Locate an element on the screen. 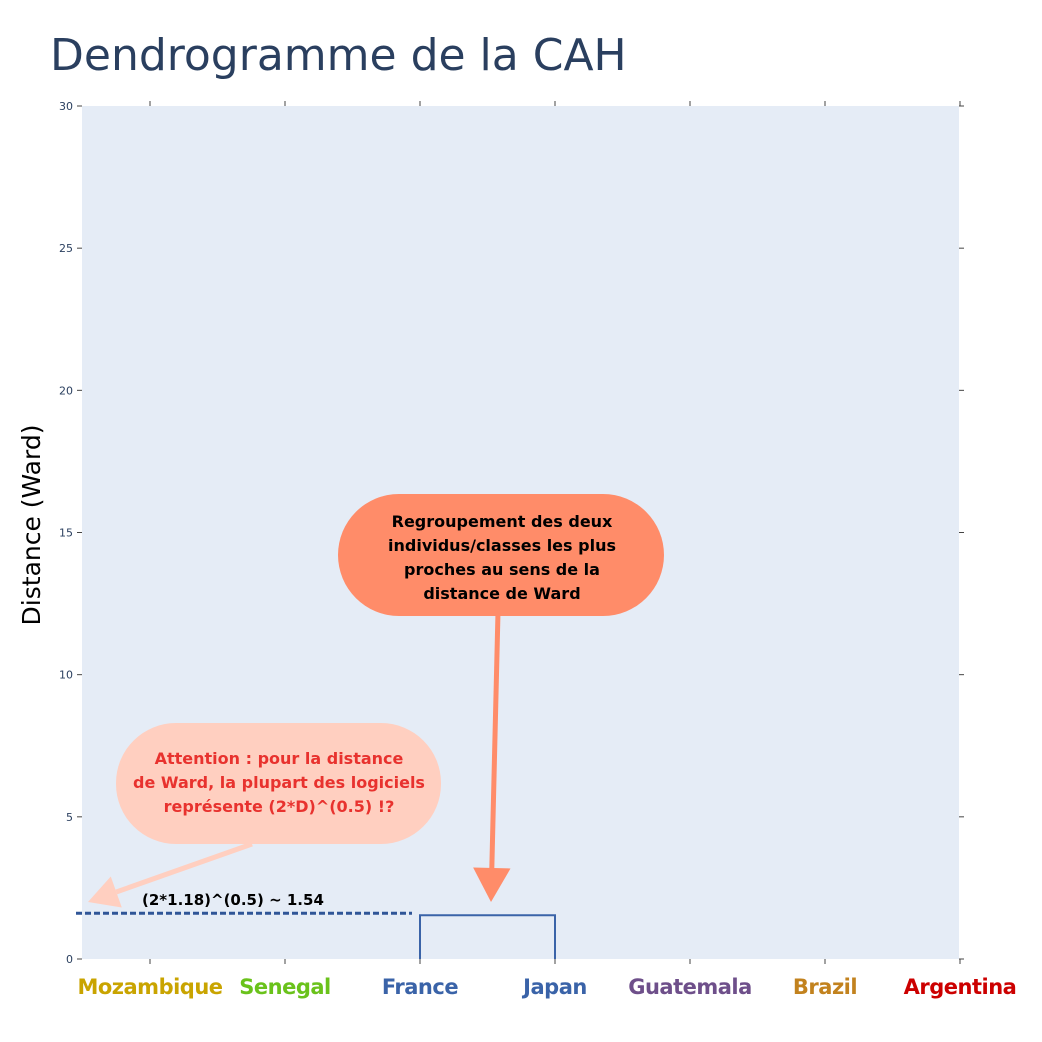 Image resolution: width=1042 pixels, height=1042 pixels. annotation-arrow-pink-shaft is located at coordinates (184, 868).